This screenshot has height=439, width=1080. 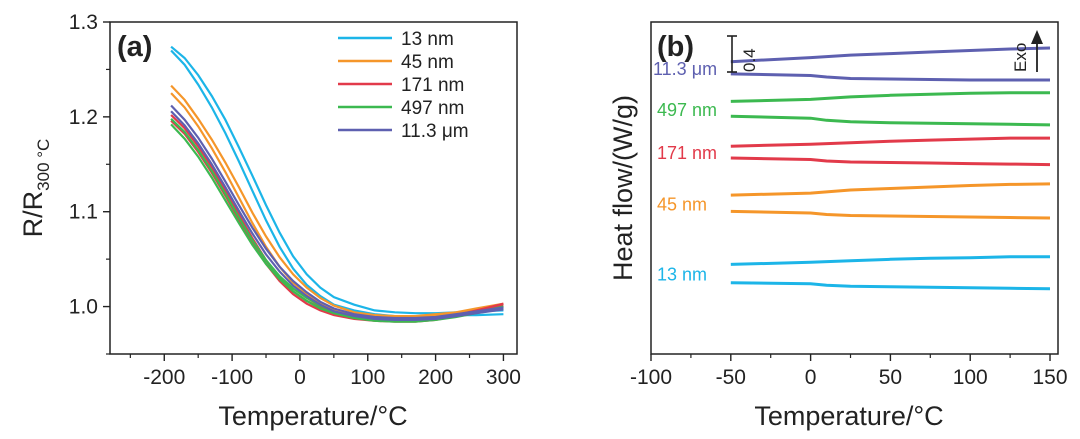 I want to click on panel-a-y-ticks: 1.0 1.1 1.2 1.3, so click(x=89, y=183).